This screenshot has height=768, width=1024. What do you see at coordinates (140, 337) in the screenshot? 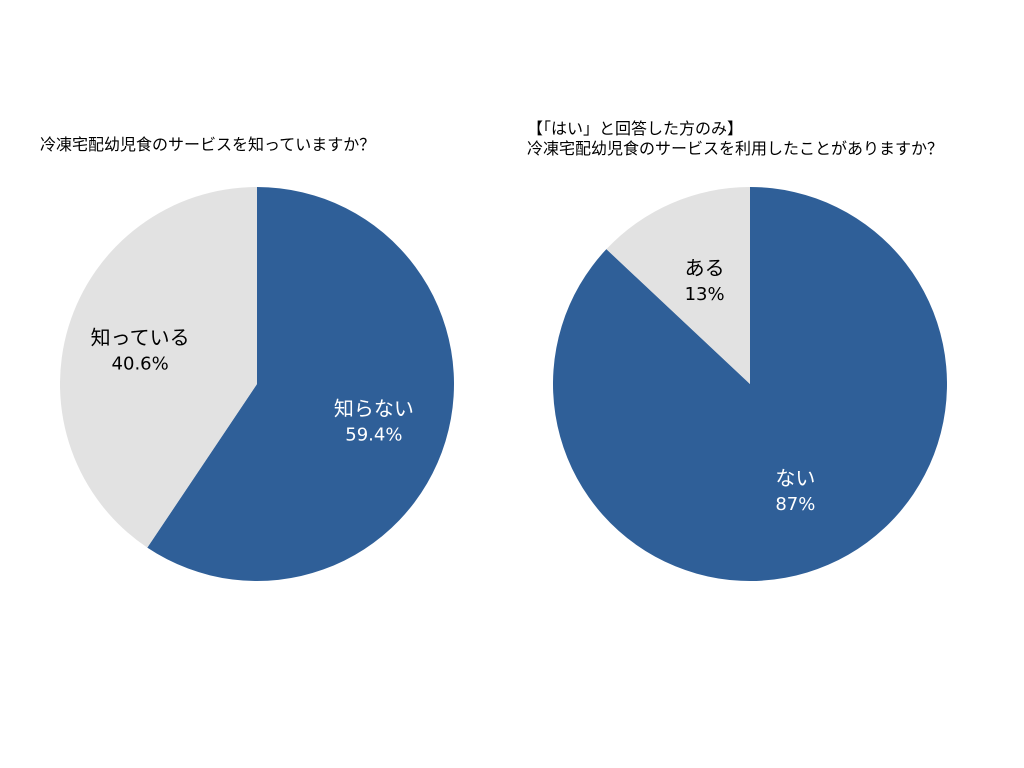
I see `slice-label-0-1: 知っている` at bounding box center [140, 337].